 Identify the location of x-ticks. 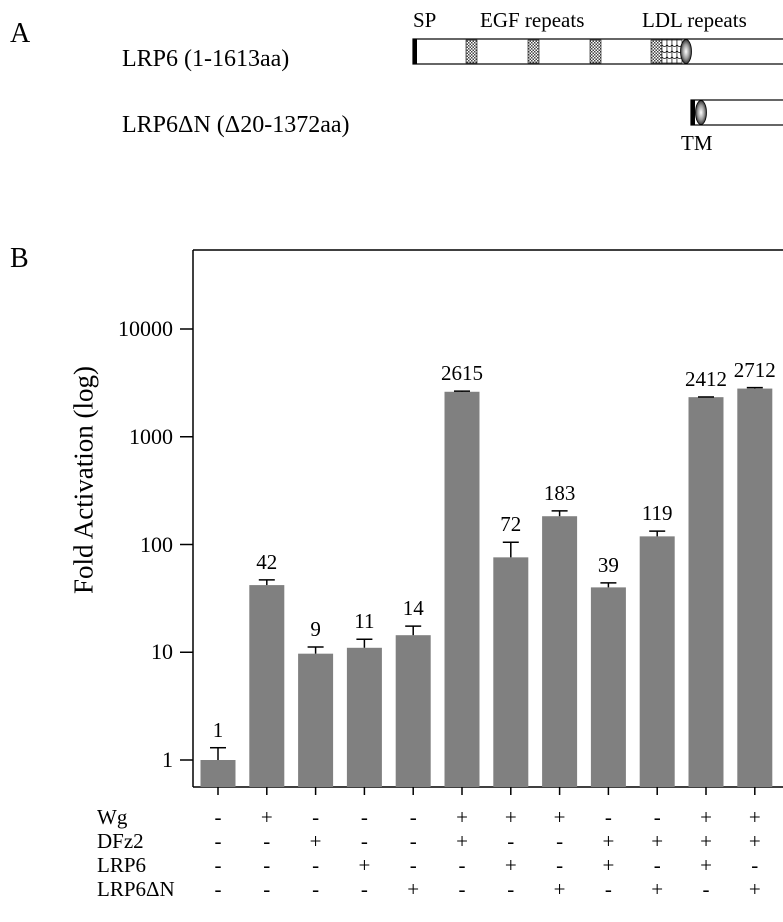
(486, 791).